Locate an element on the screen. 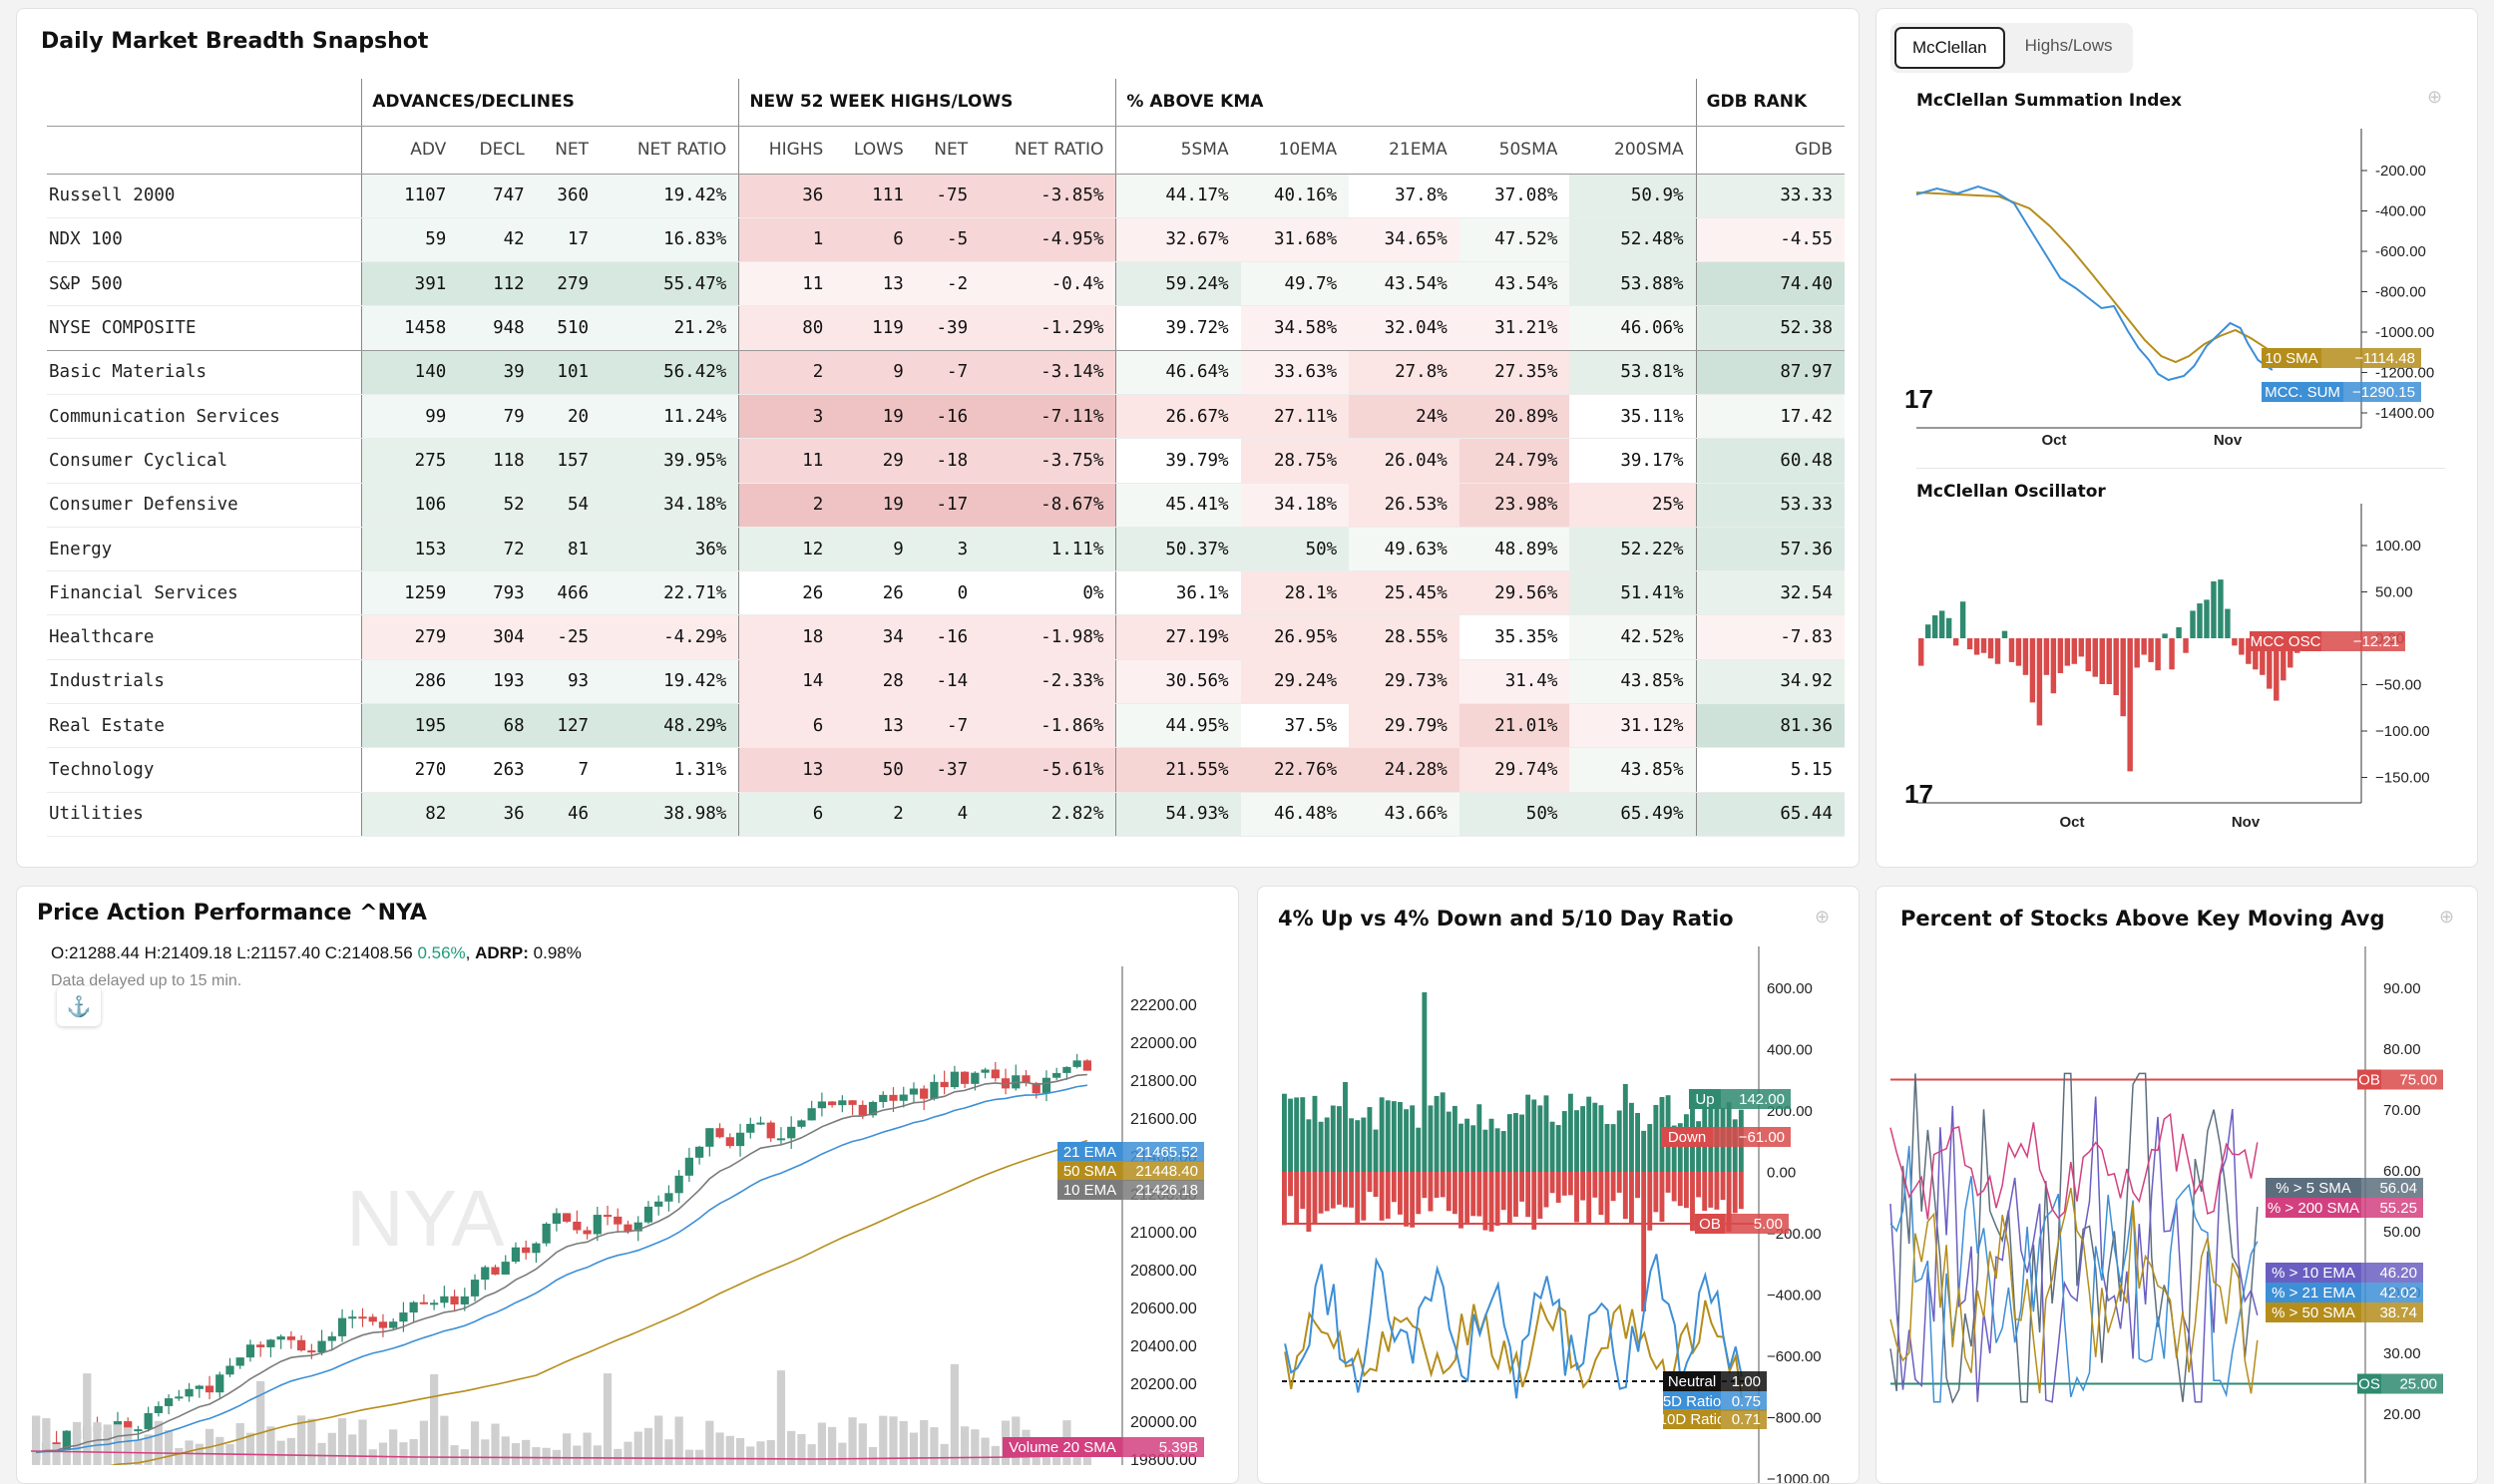 This screenshot has width=2494, height=1484. tag-name: OB is located at coordinates (1710, 1224).